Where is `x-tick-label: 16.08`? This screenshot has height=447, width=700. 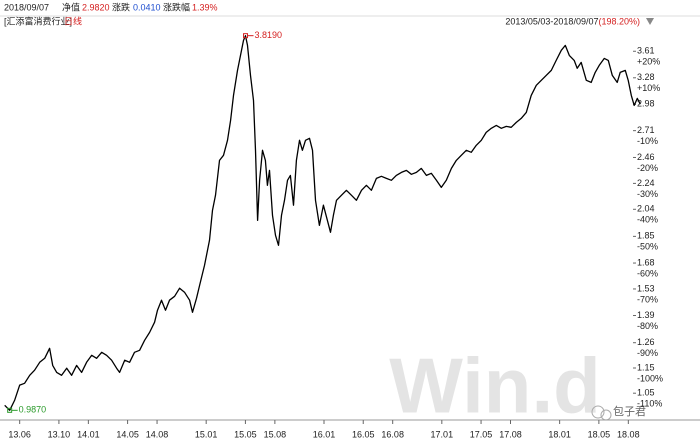
x-tick-label: 16.08 is located at coordinates (392, 434).